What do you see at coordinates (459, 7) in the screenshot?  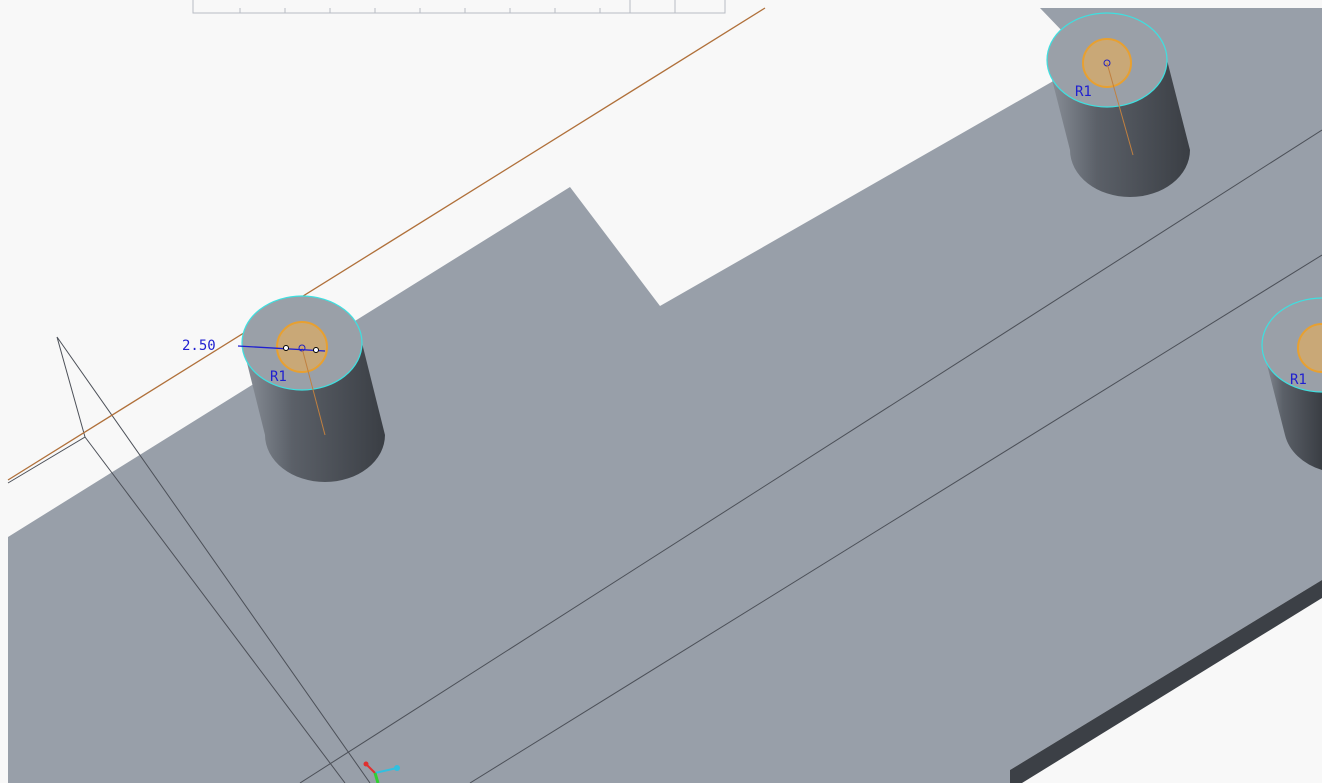 I see `ruler` at bounding box center [459, 7].